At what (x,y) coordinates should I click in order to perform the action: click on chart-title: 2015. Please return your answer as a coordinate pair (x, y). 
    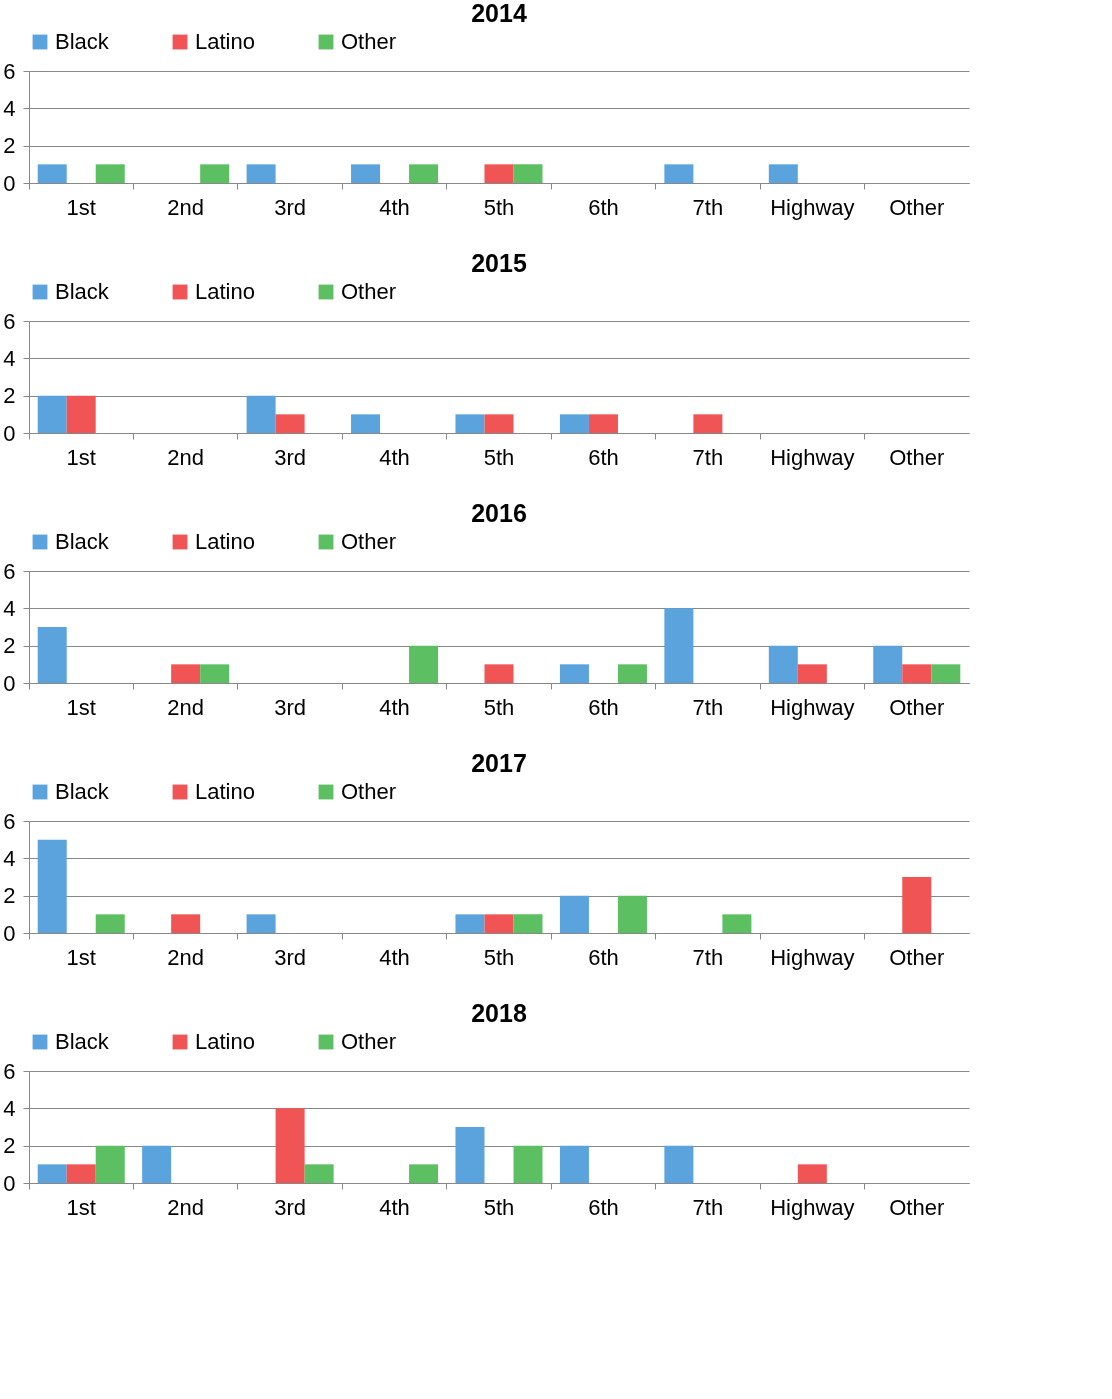
    Looking at the image, I should click on (499, 263).